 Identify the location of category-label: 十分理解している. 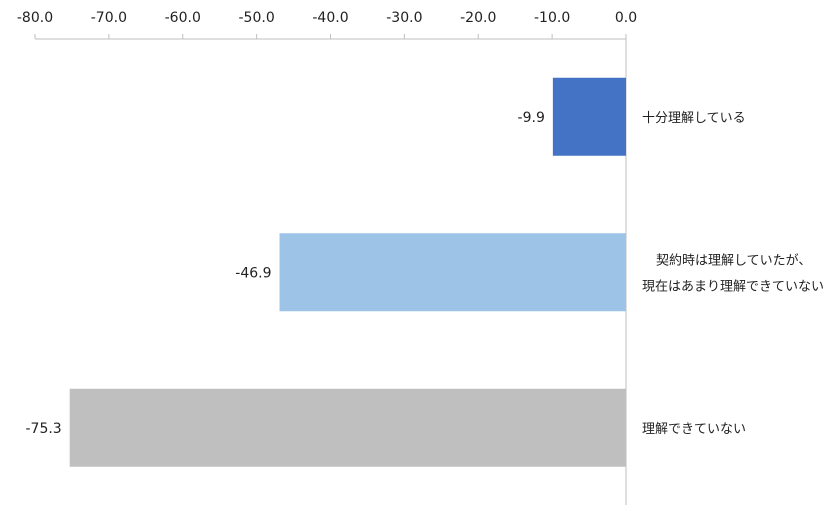
(694, 118).